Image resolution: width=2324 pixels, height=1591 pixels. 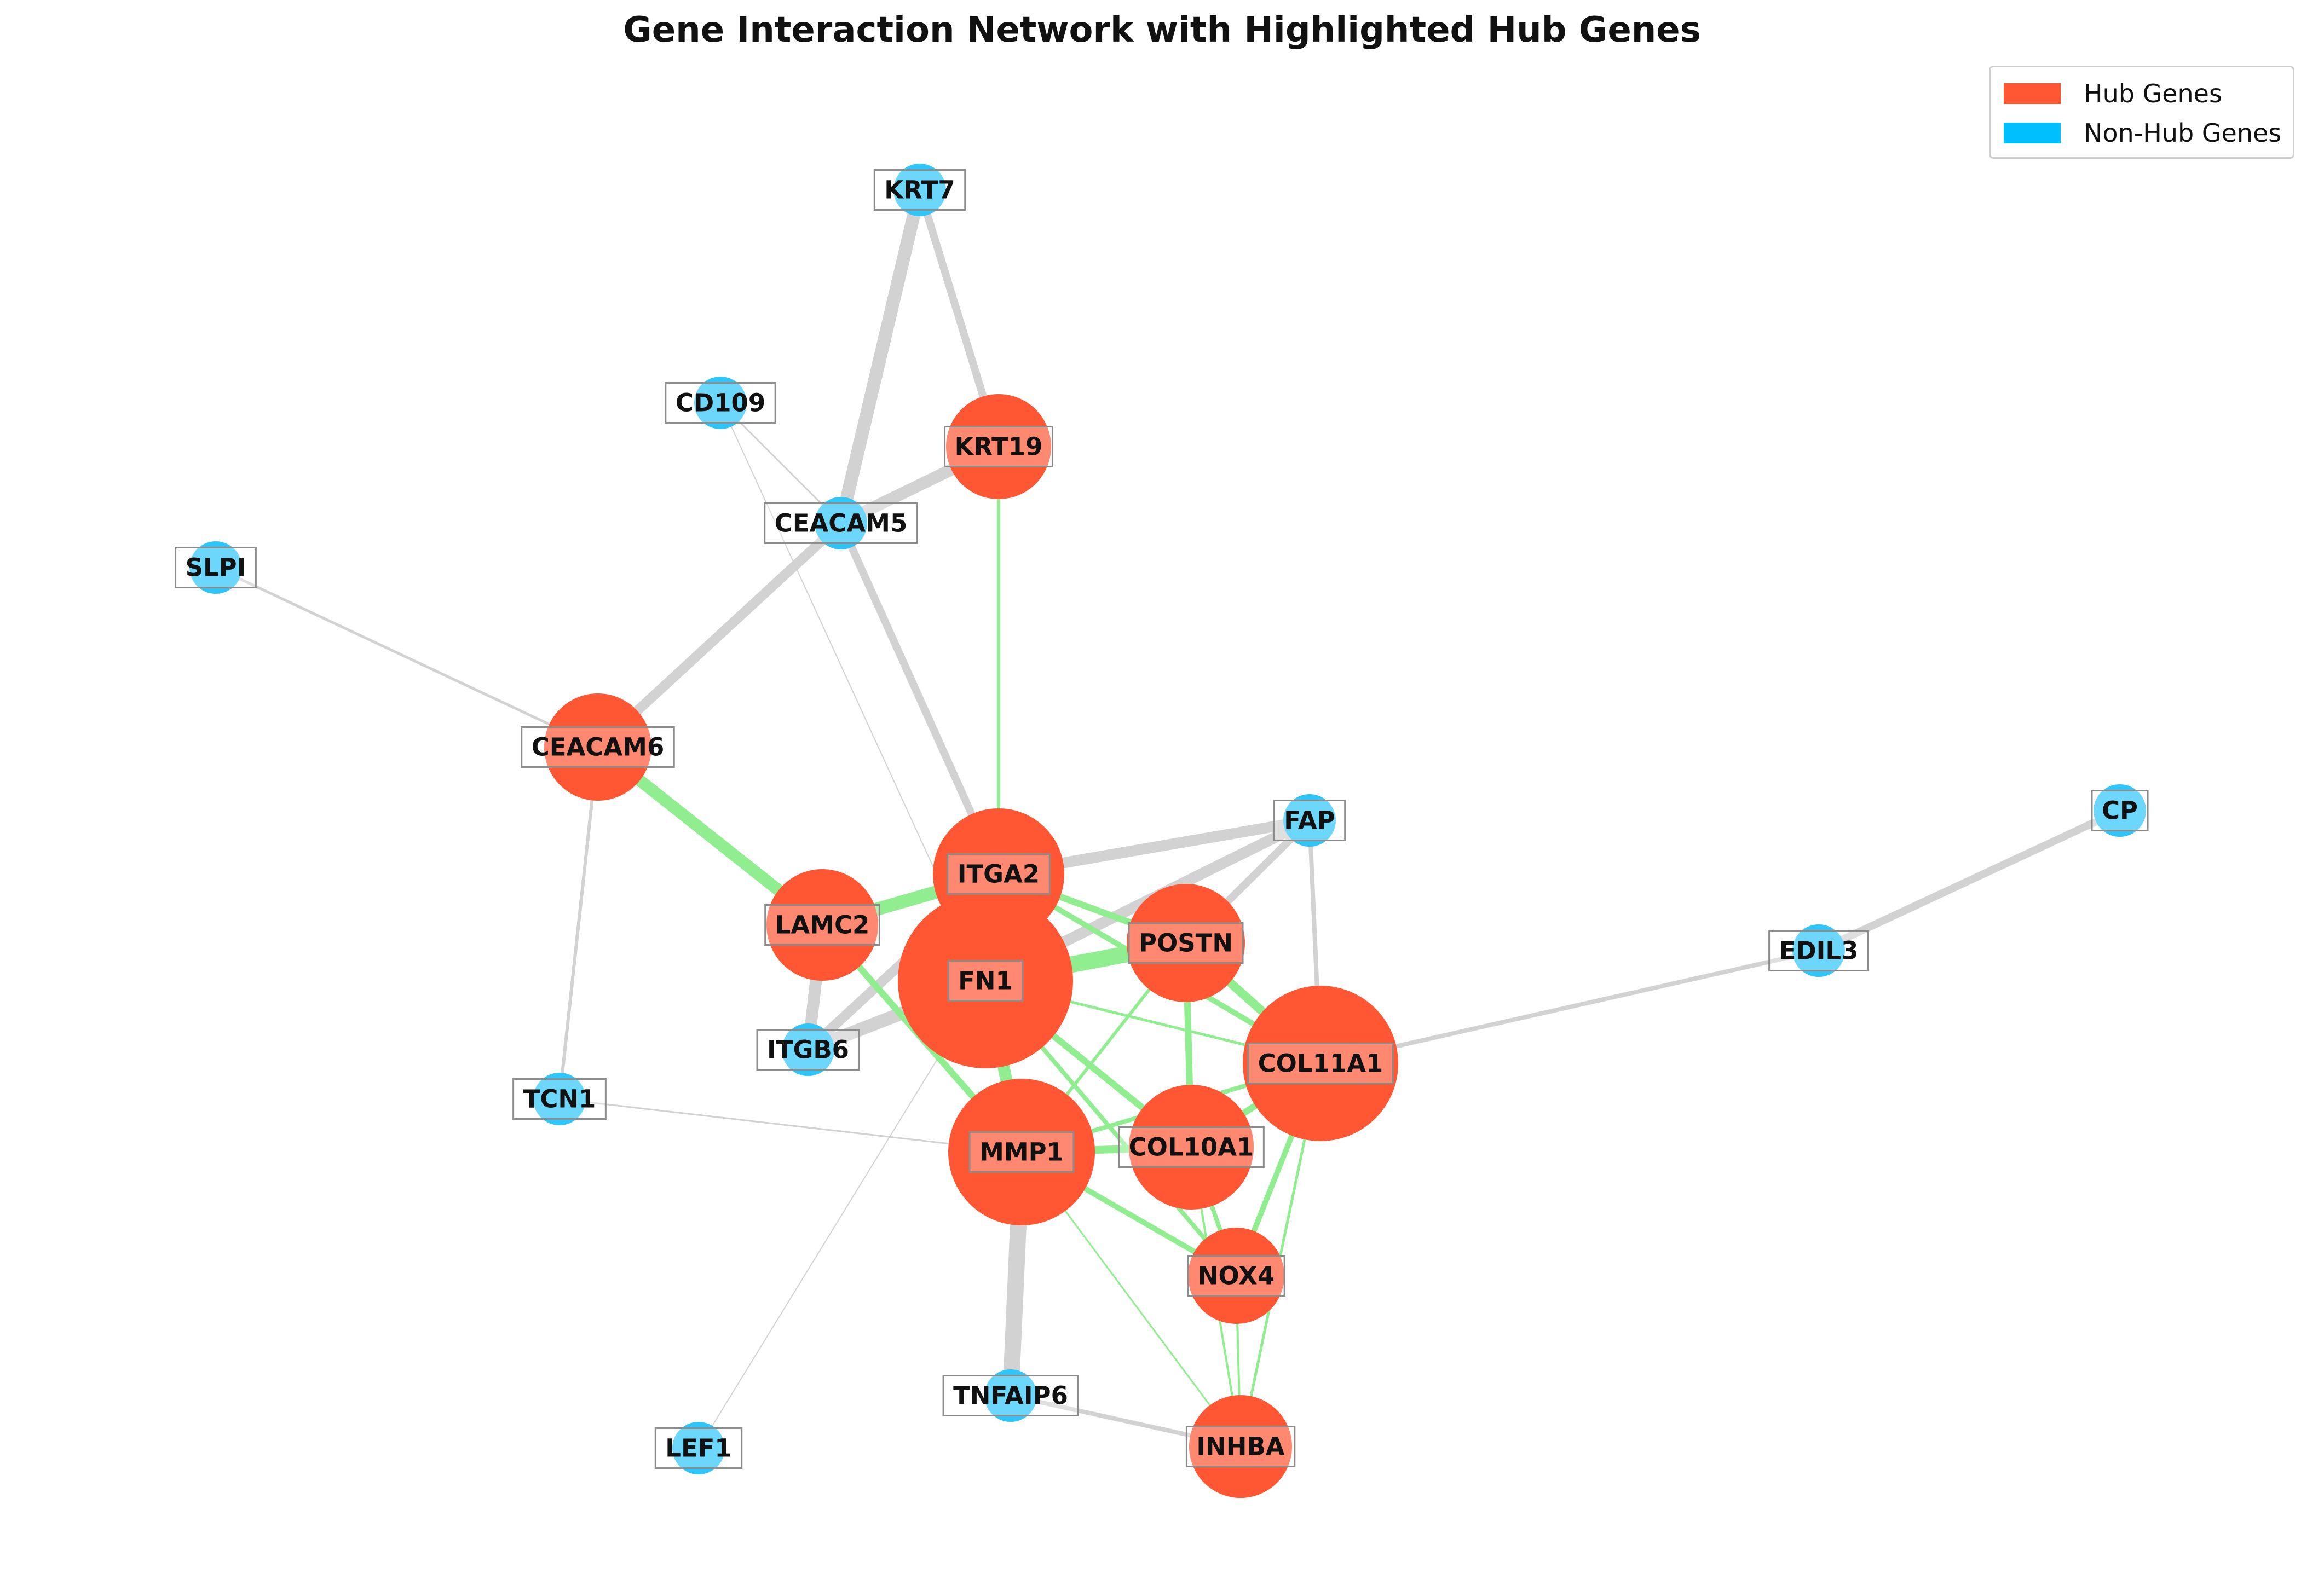 I want to click on label-box-cd109, so click(x=720, y=403).